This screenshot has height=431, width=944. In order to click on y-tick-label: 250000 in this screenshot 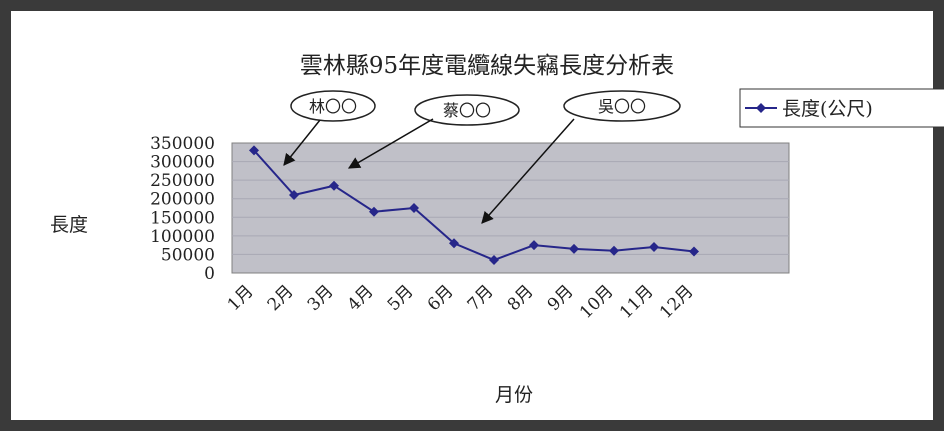, I will do `click(182, 181)`.